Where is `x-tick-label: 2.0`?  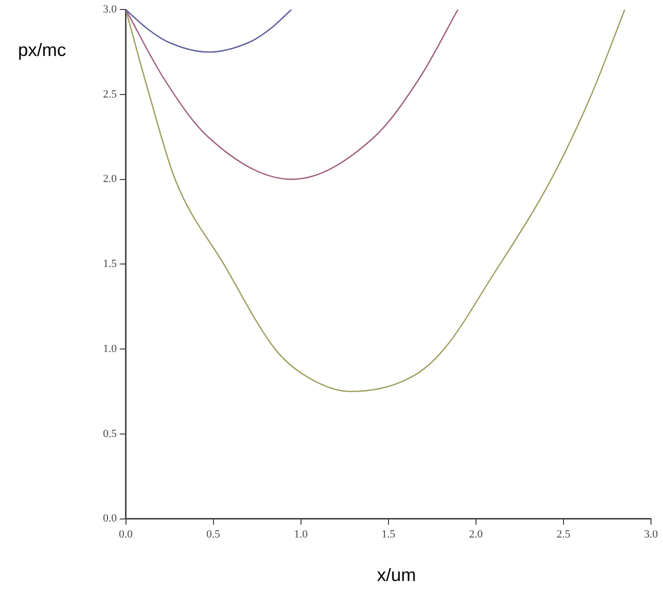
x-tick-label: 2.0 is located at coordinates (476, 534).